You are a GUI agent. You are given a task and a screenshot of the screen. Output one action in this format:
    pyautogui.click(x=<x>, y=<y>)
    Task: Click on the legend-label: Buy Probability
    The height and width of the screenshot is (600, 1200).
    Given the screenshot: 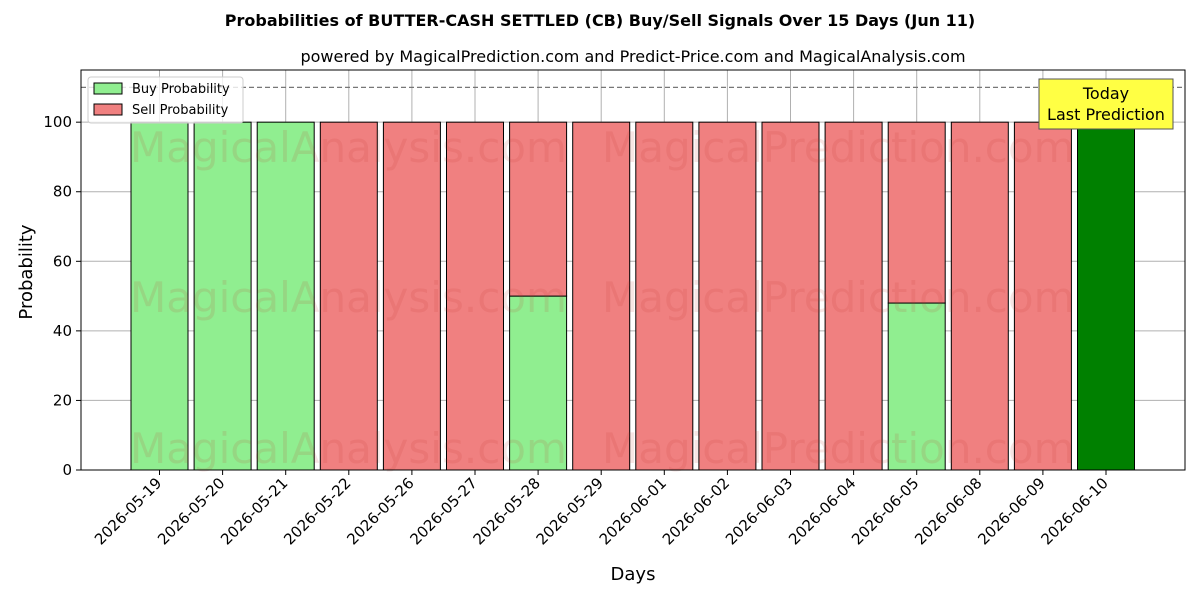 What is the action you would take?
    pyautogui.click(x=181, y=89)
    